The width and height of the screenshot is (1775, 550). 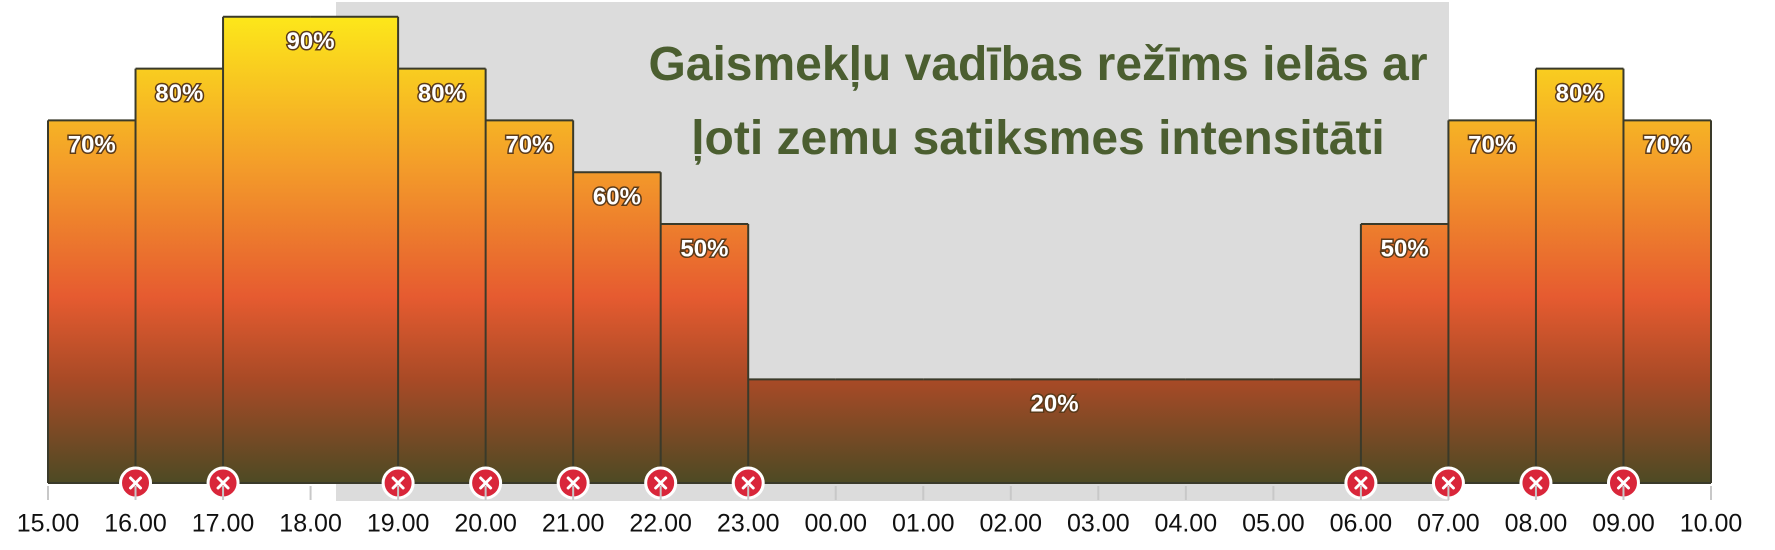 I want to click on x-tick-label: 21.00, so click(x=573, y=524).